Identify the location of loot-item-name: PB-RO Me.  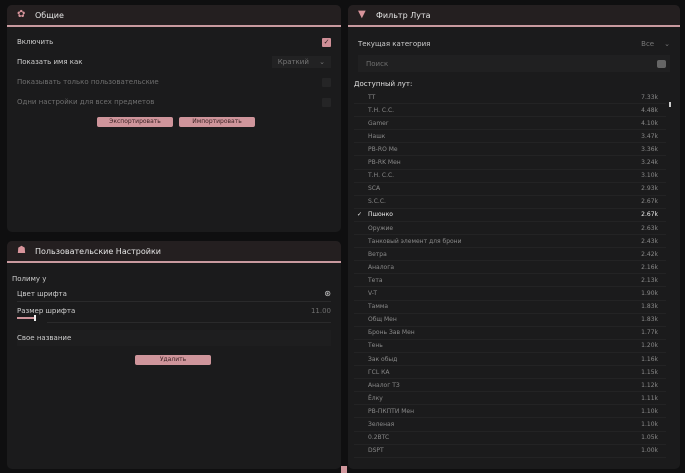
(383, 149).